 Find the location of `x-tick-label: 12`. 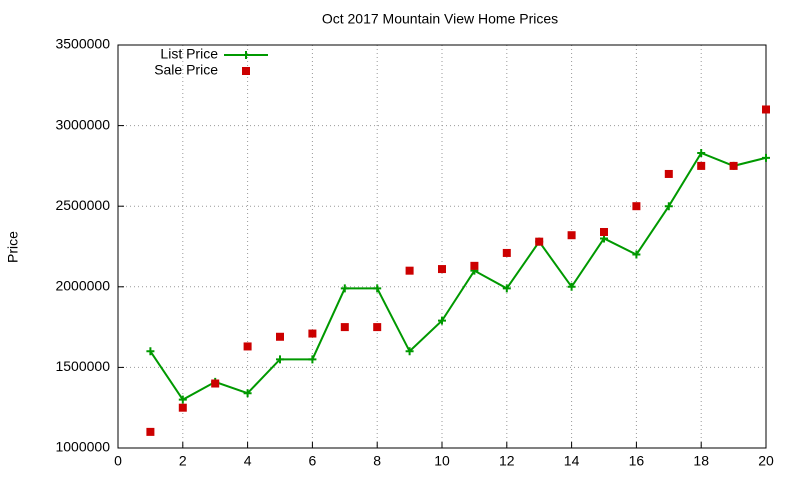

x-tick-label: 12 is located at coordinates (507, 461).